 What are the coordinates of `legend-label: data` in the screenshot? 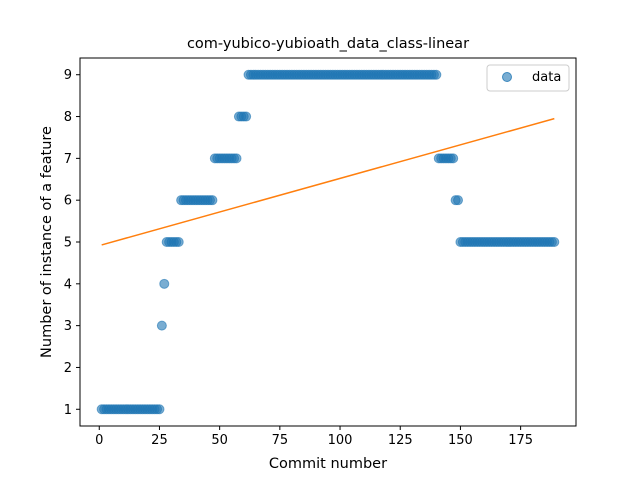 It's located at (546, 77).